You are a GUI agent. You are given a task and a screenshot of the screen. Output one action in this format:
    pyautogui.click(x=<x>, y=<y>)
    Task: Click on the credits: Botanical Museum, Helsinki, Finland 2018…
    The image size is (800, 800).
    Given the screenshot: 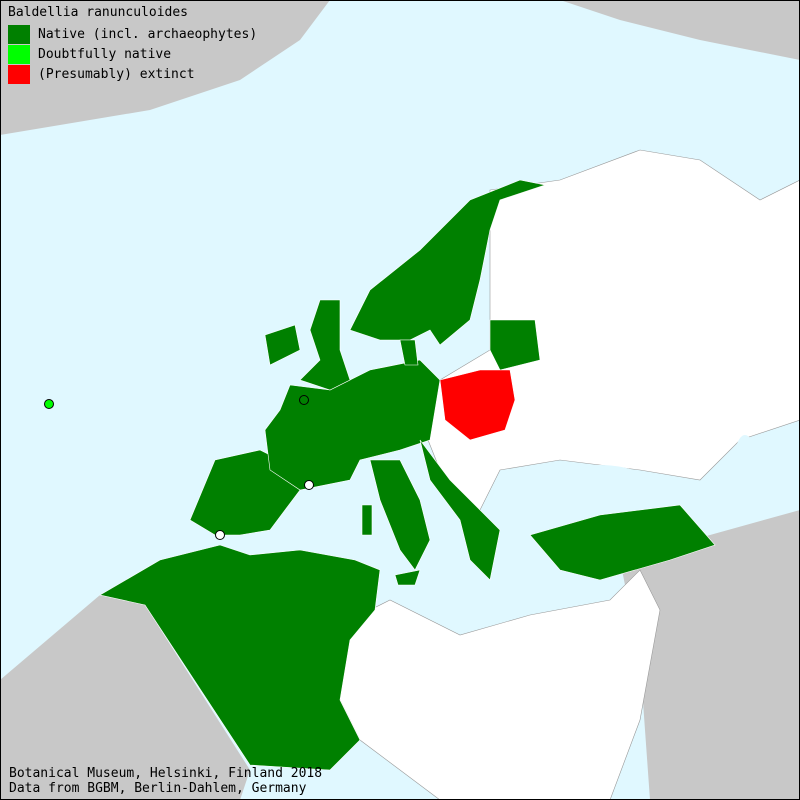 What is the action you would take?
    pyautogui.click(x=165, y=781)
    